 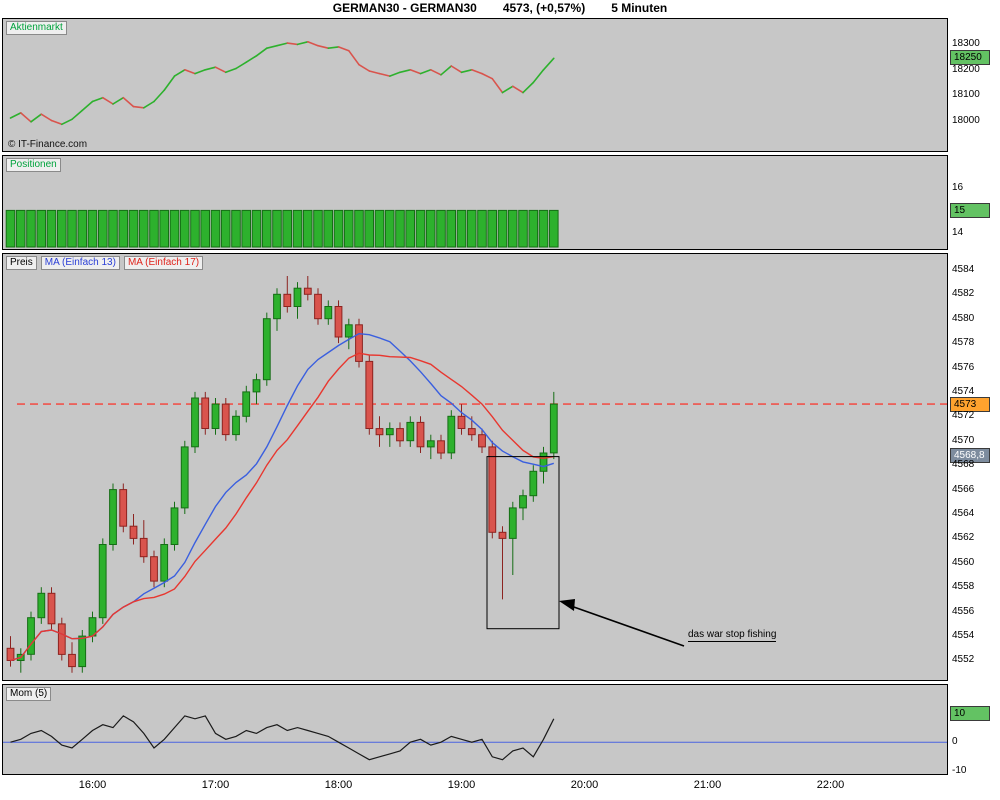 I want to click on time-axis-label: 20:00, so click(x=584, y=785).